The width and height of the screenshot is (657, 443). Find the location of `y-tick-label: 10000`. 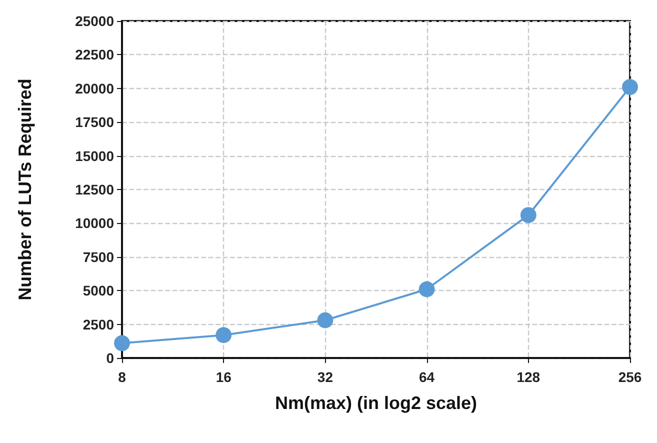

y-tick-label: 10000 is located at coordinates (94, 223).